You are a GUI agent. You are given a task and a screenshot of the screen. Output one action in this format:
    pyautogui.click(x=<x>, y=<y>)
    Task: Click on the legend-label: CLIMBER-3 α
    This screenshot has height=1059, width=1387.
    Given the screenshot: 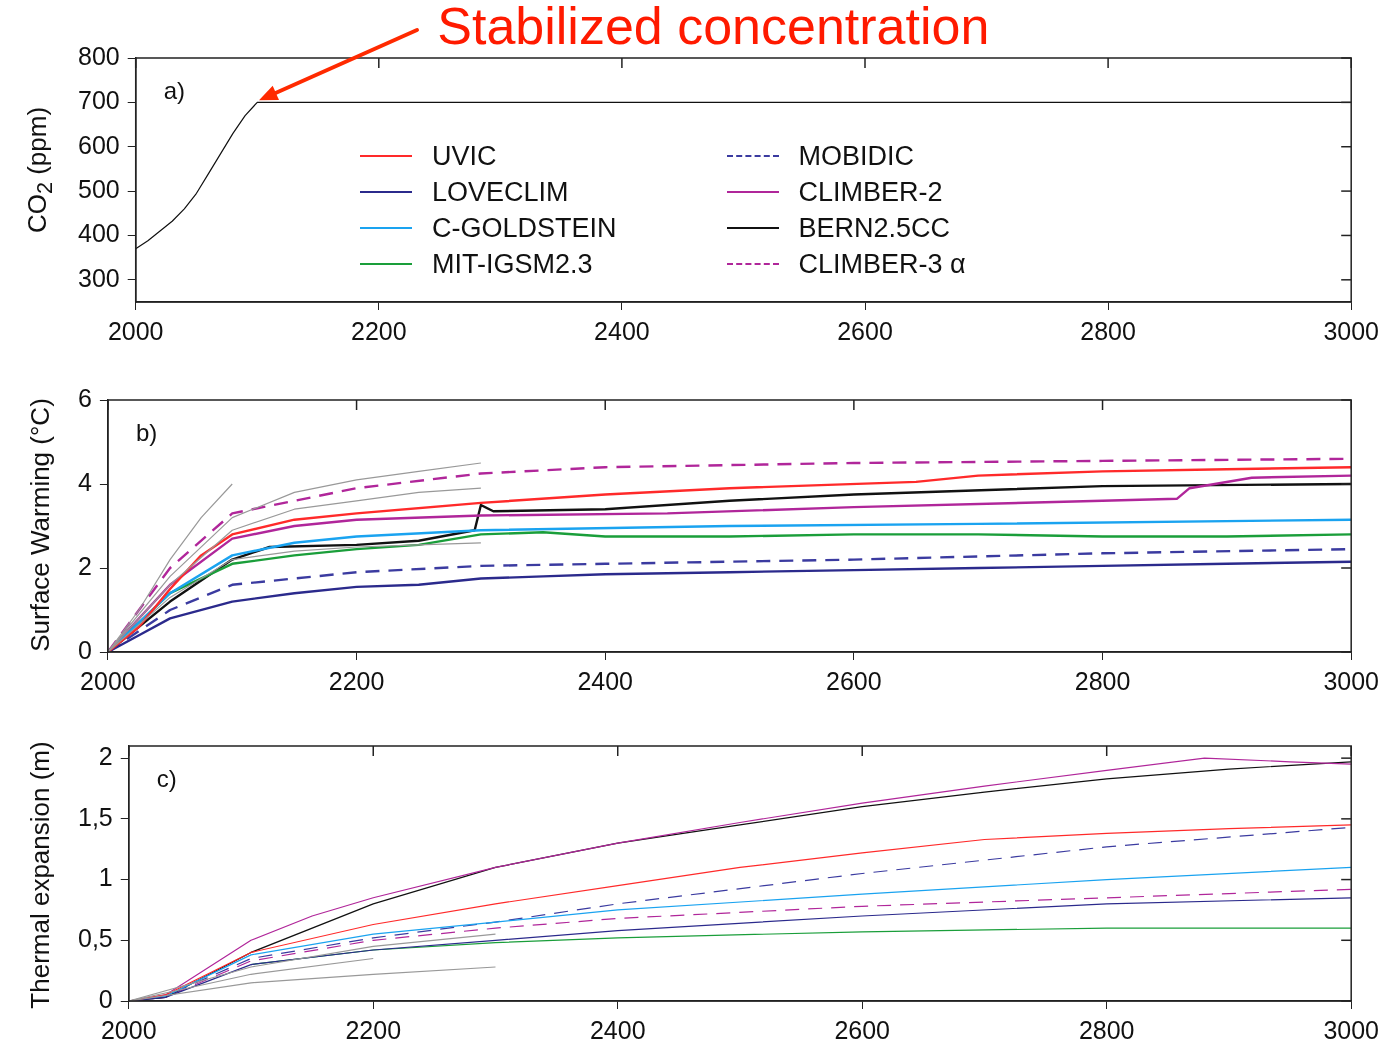 What is the action you would take?
    pyautogui.click(x=882, y=264)
    